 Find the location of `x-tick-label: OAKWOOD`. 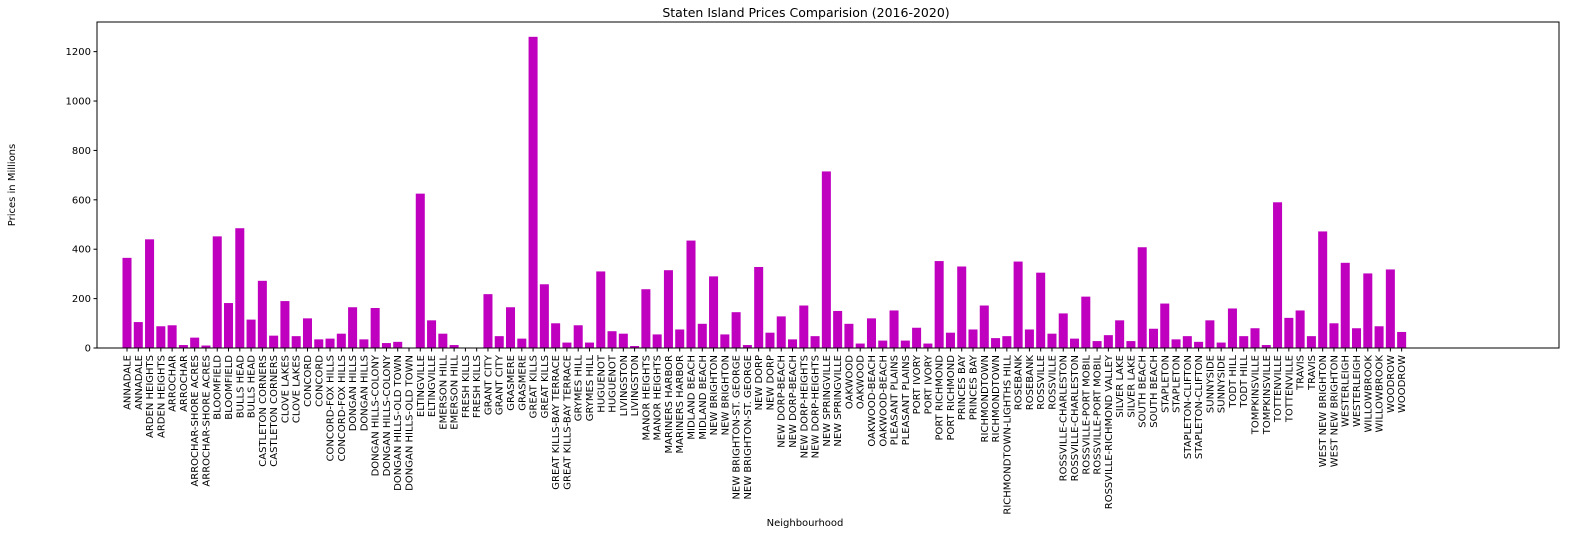

x-tick-label: OAKWOOD is located at coordinates (849, 382).